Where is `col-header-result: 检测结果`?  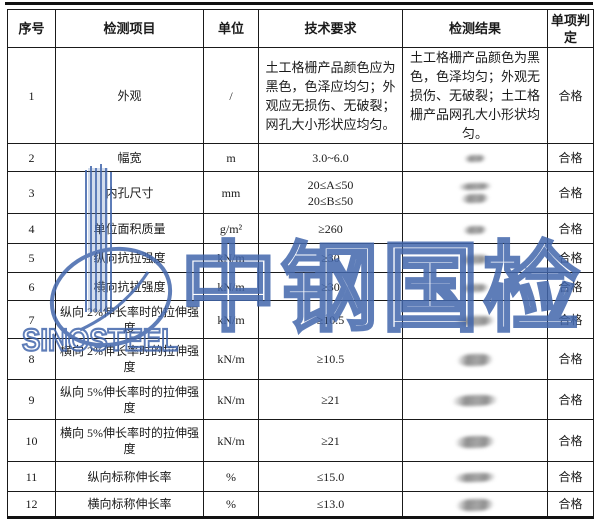 col-header-result: 检测结果 is located at coordinates (475, 28).